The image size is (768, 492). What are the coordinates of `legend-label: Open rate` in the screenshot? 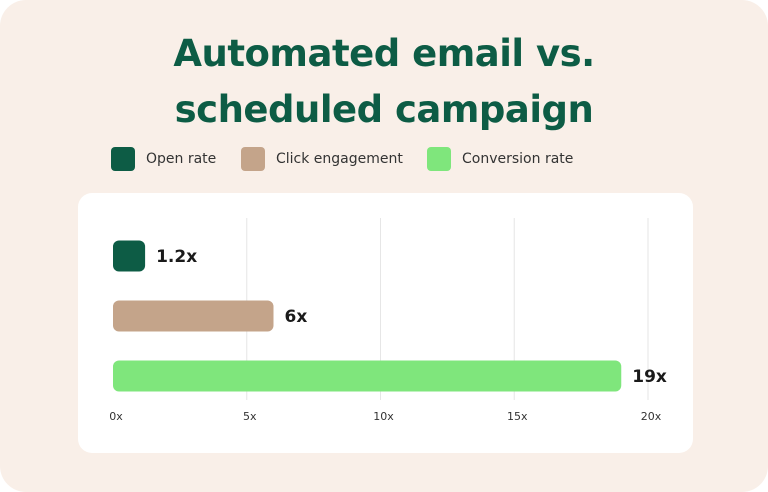 It's located at (181, 159).